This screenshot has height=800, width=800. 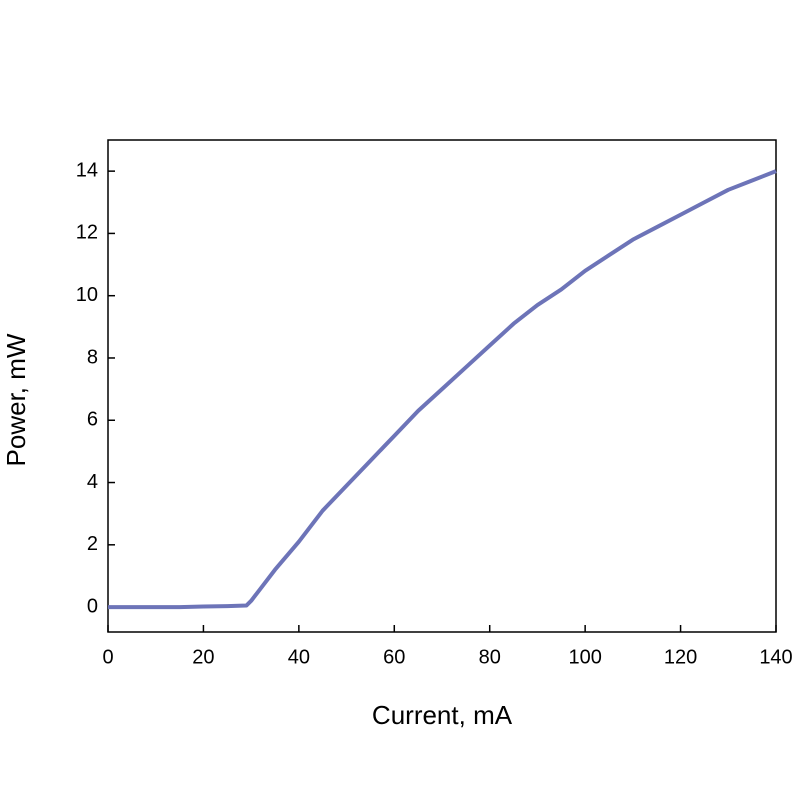 What do you see at coordinates (107, 657) in the screenshot?
I see `x-tick-label: 0` at bounding box center [107, 657].